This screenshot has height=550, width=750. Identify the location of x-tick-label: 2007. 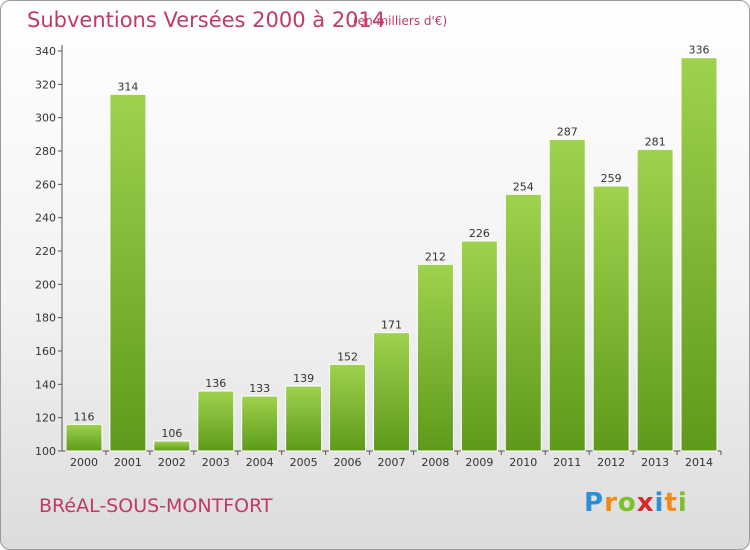
(392, 462).